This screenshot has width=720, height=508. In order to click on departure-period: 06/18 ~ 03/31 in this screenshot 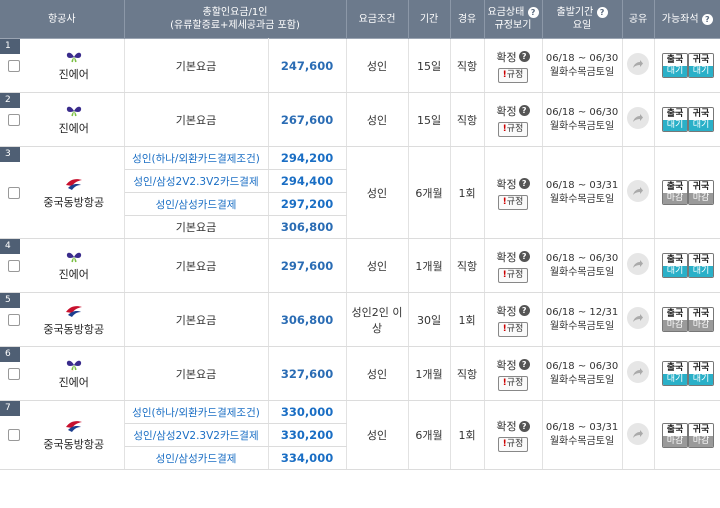, I will do `click(582, 427)`.